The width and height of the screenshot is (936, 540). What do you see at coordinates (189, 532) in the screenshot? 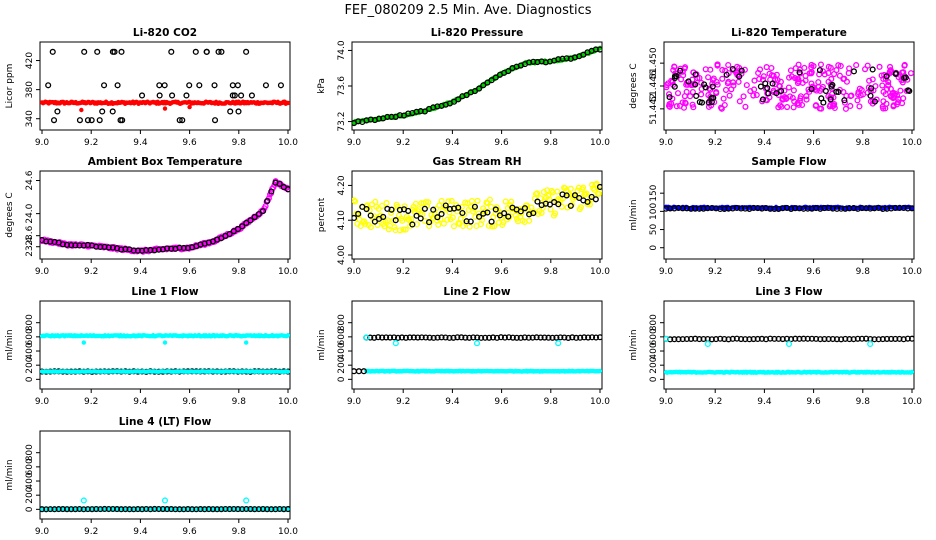
I see `x-tick-label: 9.6` at bounding box center [189, 532].